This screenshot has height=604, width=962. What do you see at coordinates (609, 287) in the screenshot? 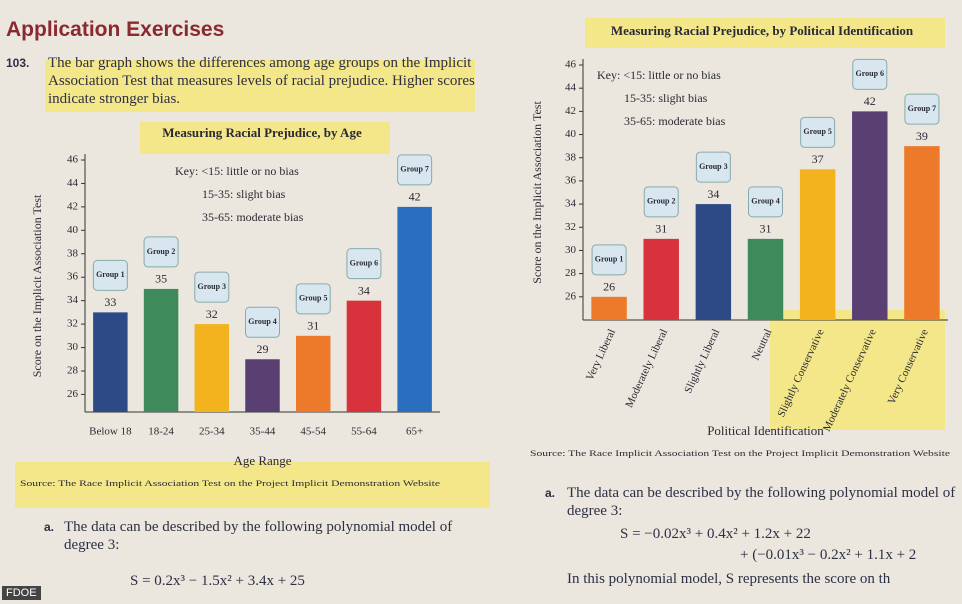
I see `value-label: 26` at bounding box center [609, 287].